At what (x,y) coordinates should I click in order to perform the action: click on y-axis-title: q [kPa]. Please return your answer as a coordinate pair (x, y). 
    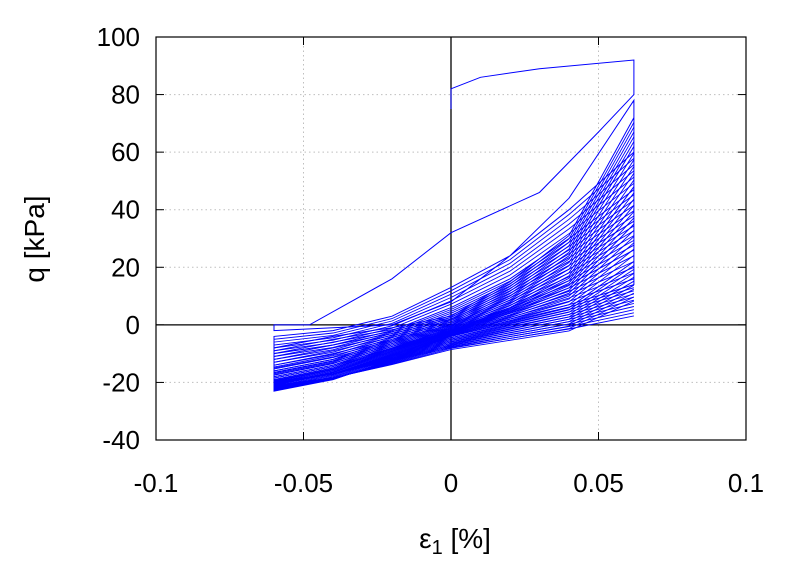
    Looking at the image, I should click on (34, 238).